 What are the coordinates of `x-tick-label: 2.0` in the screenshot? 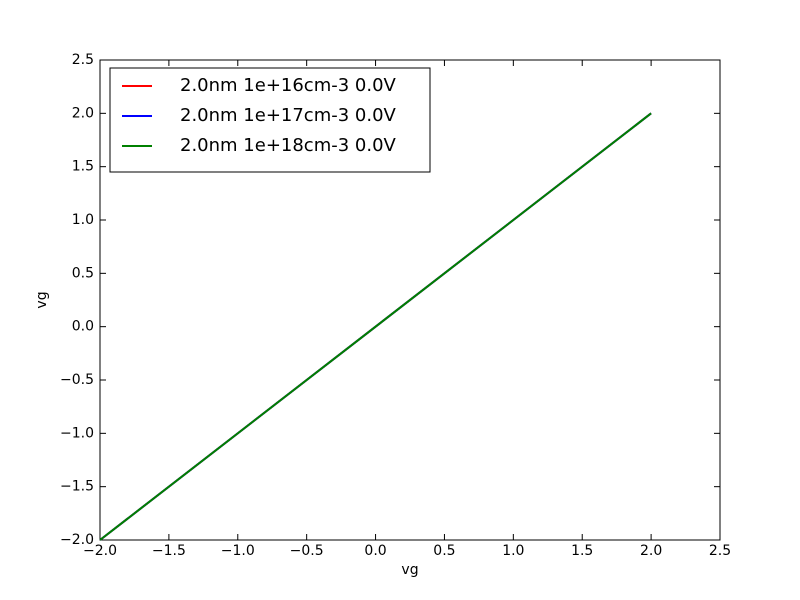 It's located at (651, 551).